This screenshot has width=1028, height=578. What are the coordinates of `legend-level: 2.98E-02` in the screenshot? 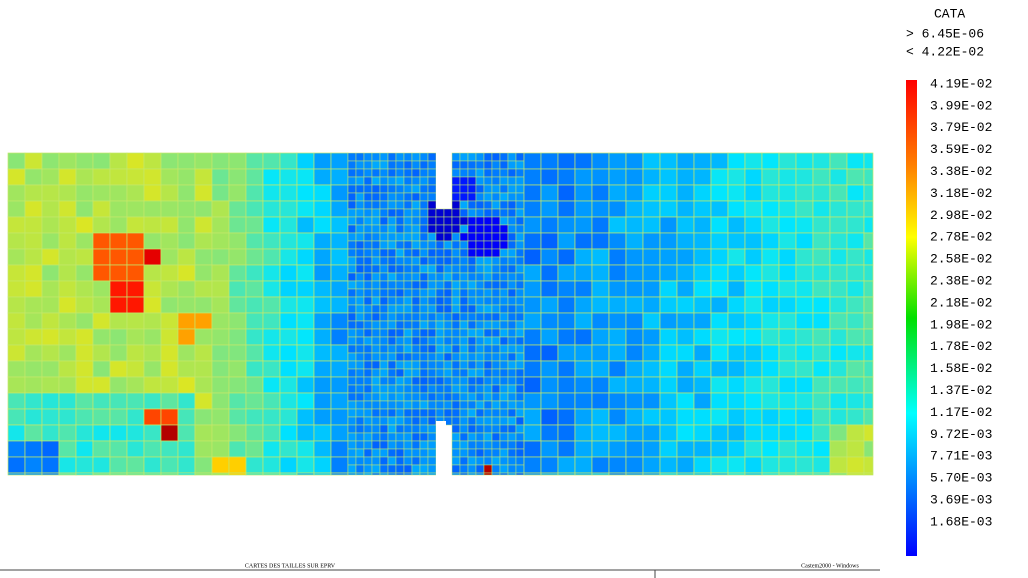 It's located at (961, 215).